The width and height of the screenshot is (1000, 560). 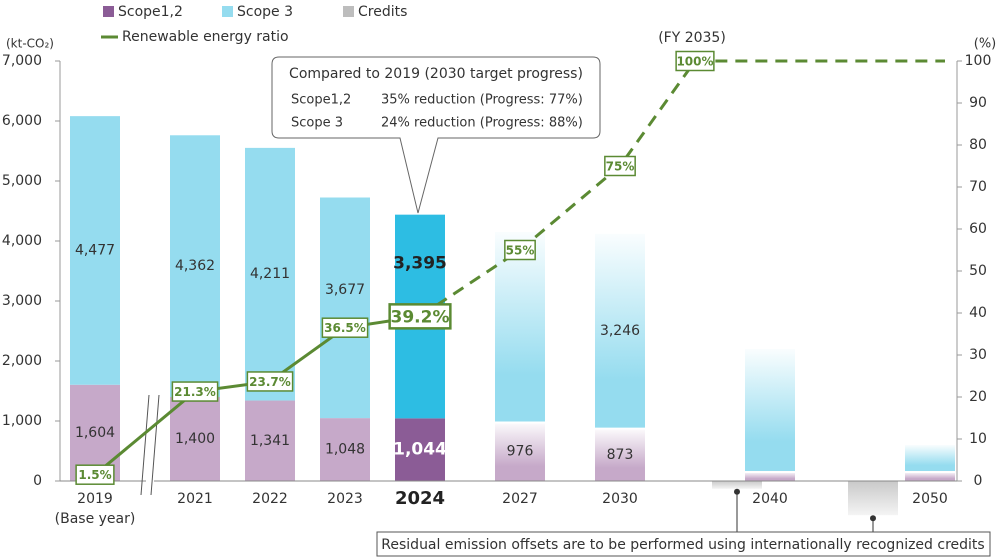 I want to click on y2-axis-label: (%), so click(x=985, y=44).